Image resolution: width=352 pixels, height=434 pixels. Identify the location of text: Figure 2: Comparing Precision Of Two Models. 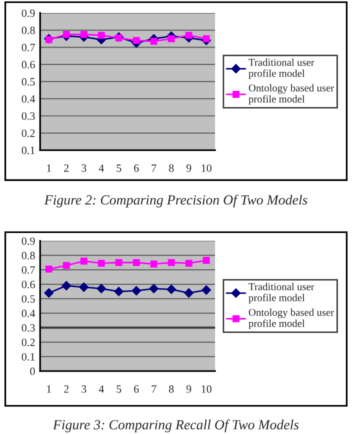
(176, 201).